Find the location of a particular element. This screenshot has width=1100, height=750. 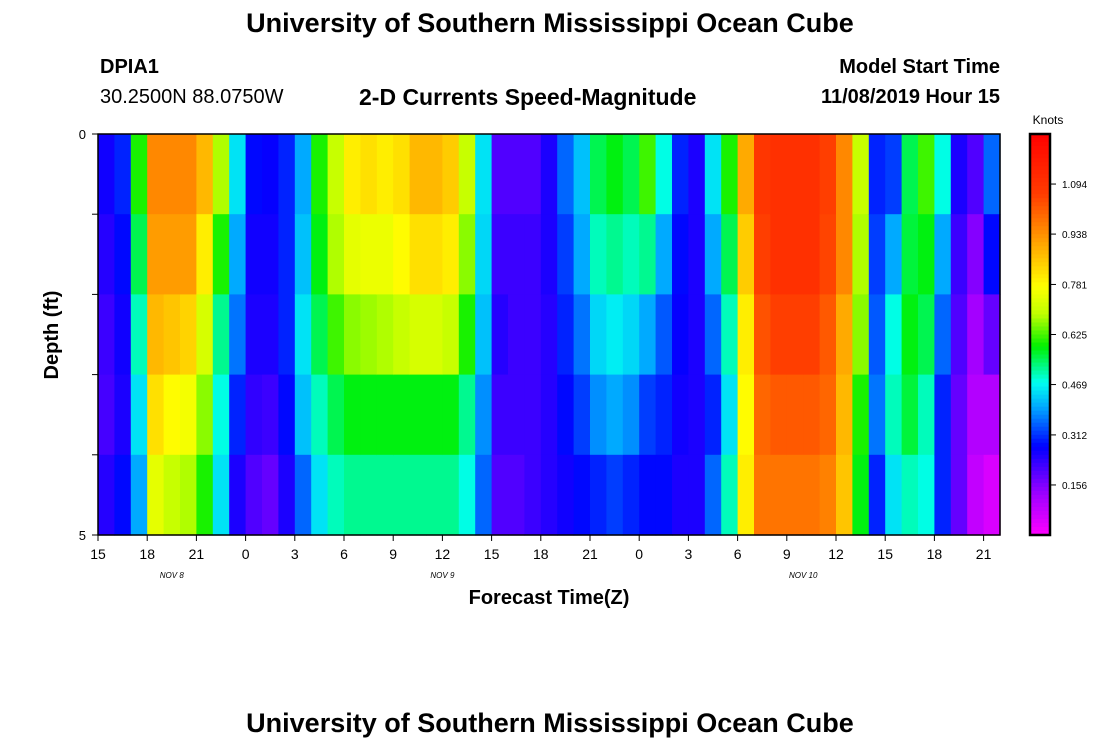

x-tick-label: 18 is located at coordinates (147, 554).